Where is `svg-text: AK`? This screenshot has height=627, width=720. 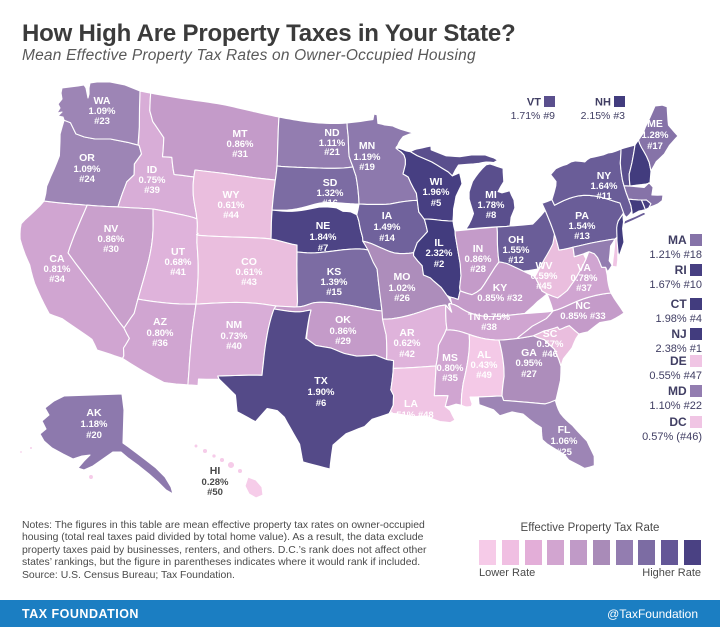
svg-text: AK is located at coordinates (94, 413).